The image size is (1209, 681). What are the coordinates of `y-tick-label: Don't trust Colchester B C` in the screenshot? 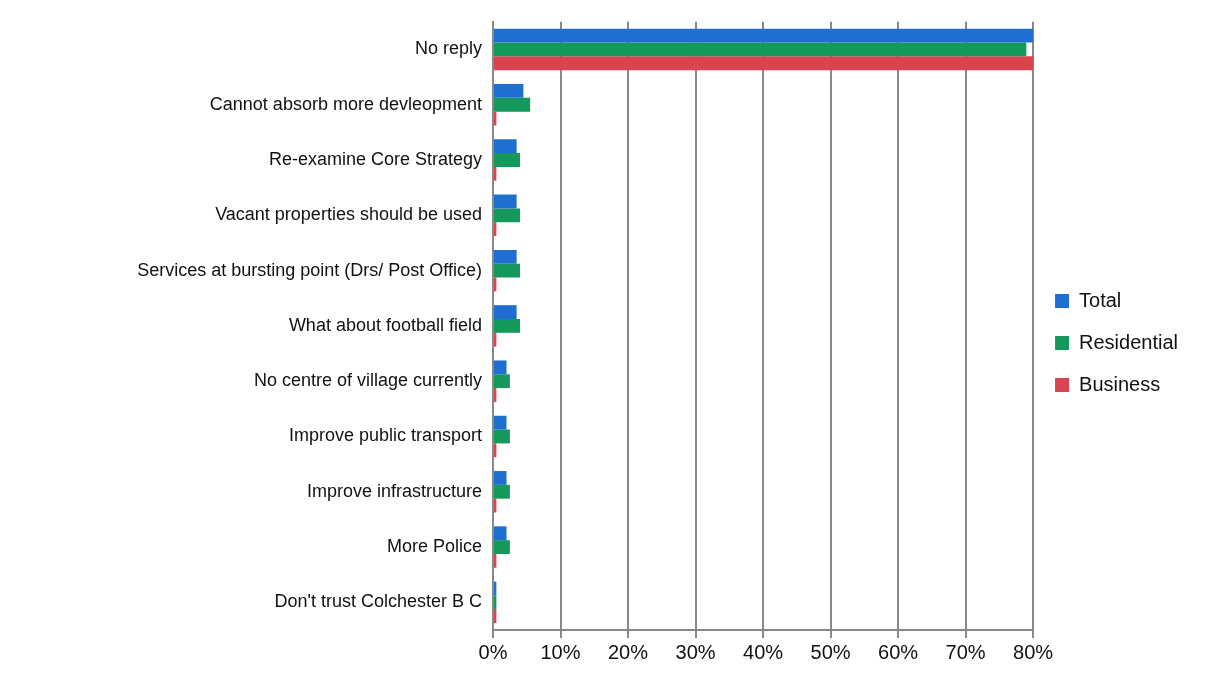 It's located at (378, 601).